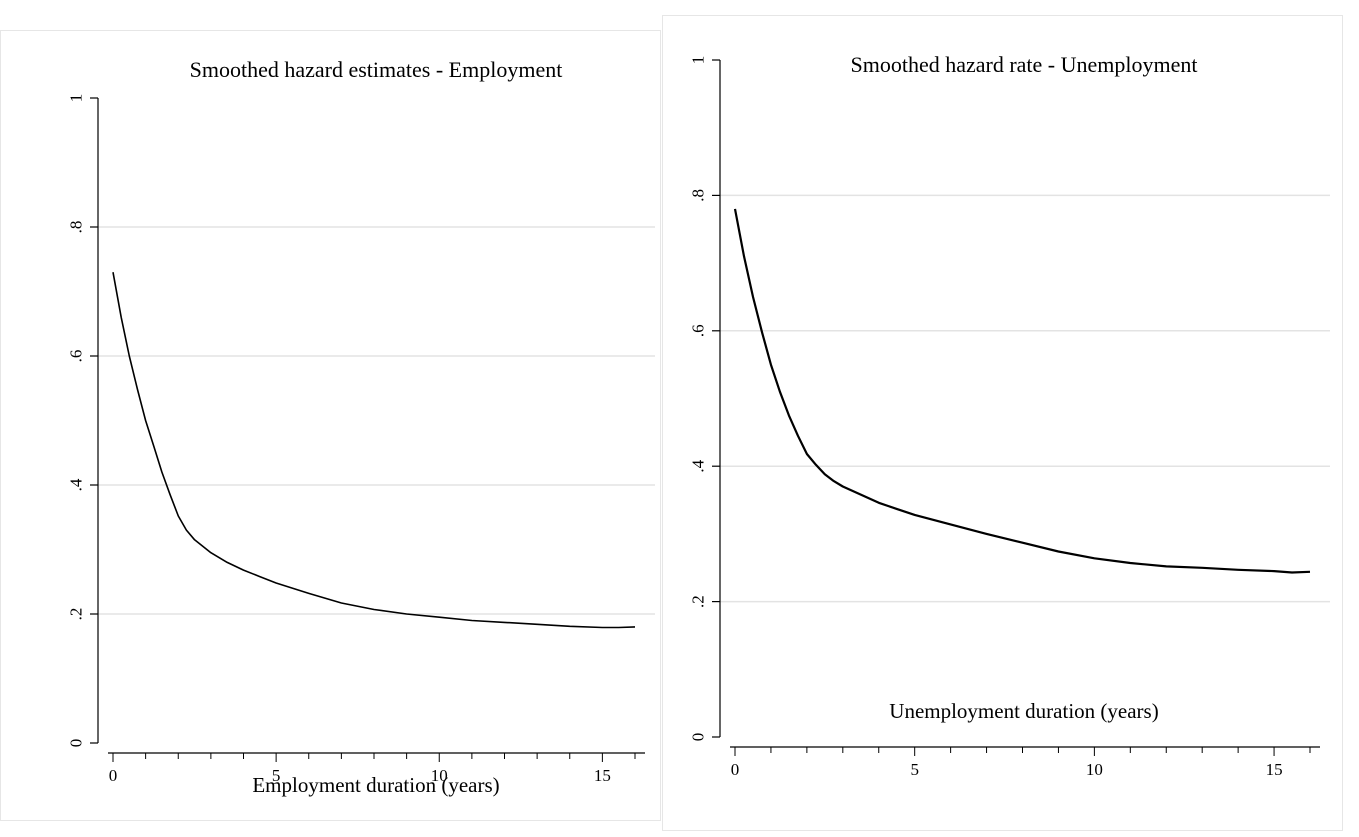 This screenshot has width=1359, height=837. I want to click on x-axis-label: Employment duration (years), so click(375, 785).